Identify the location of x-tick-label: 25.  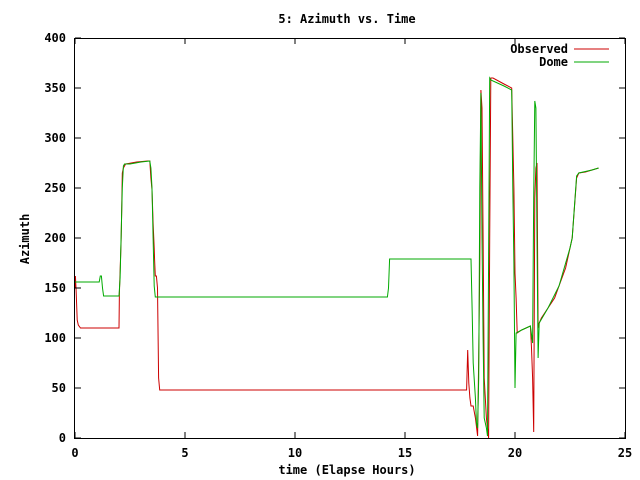
(625, 453).